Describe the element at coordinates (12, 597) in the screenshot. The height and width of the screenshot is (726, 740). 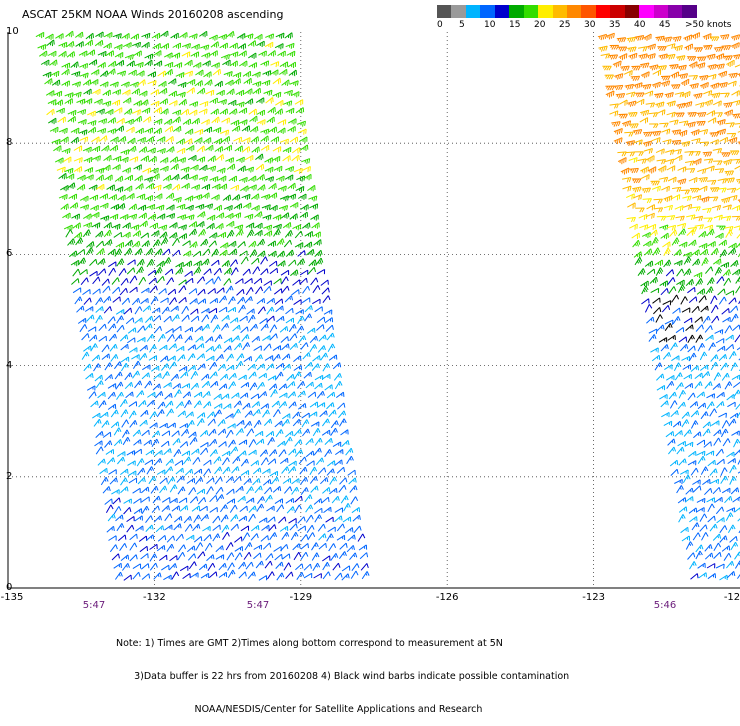
I see `x-tick-label: -135` at that location.